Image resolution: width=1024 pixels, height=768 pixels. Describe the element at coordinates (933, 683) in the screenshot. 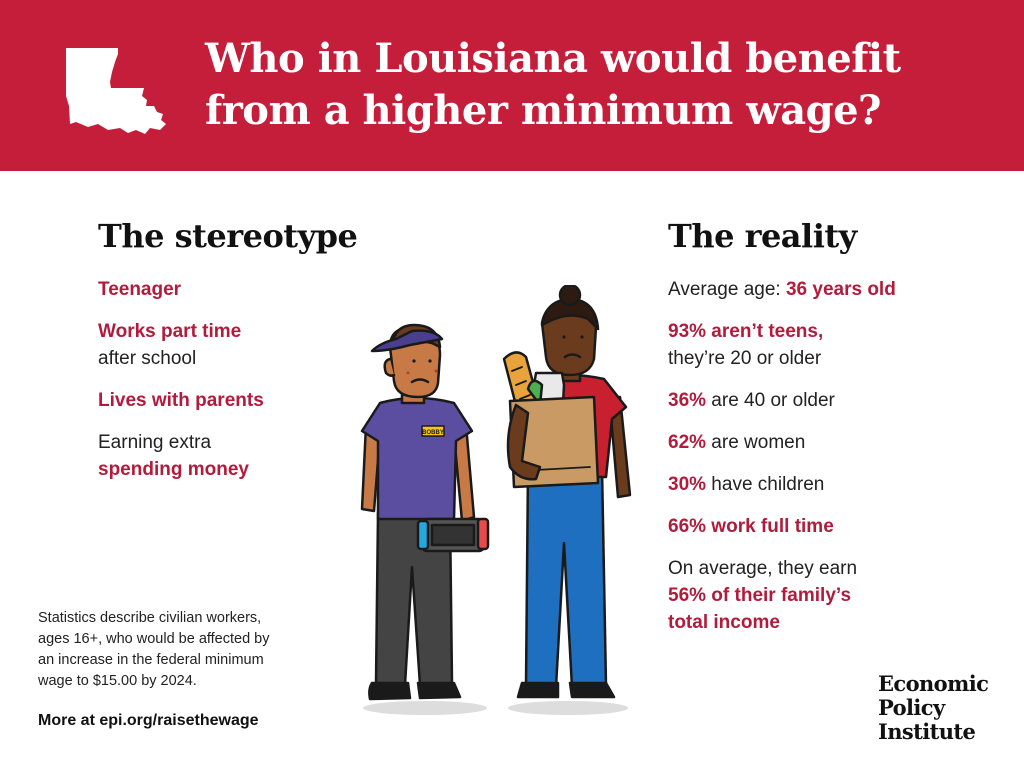

I see `logo-line-1: Economic` at that location.